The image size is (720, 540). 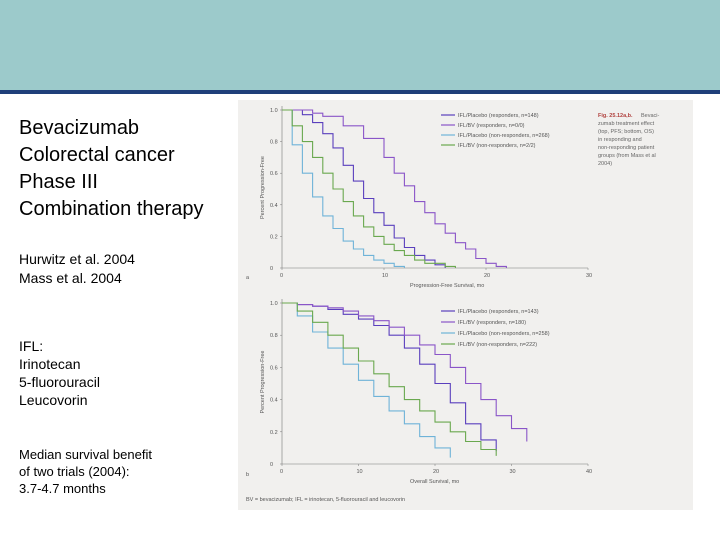 What do you see at coordinates (436, 472) in the screenshot?
I see `panel-b-xtick-label-2: 20` at bounding box center [436, 472].